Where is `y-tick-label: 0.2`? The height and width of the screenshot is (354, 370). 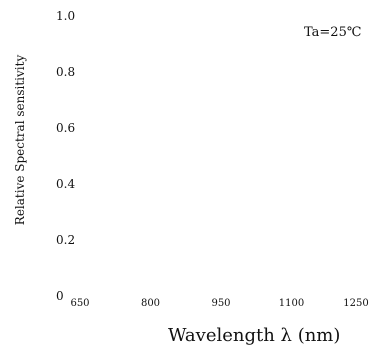 y-tick-label: 0.2 is located at coordinates (65, 240).